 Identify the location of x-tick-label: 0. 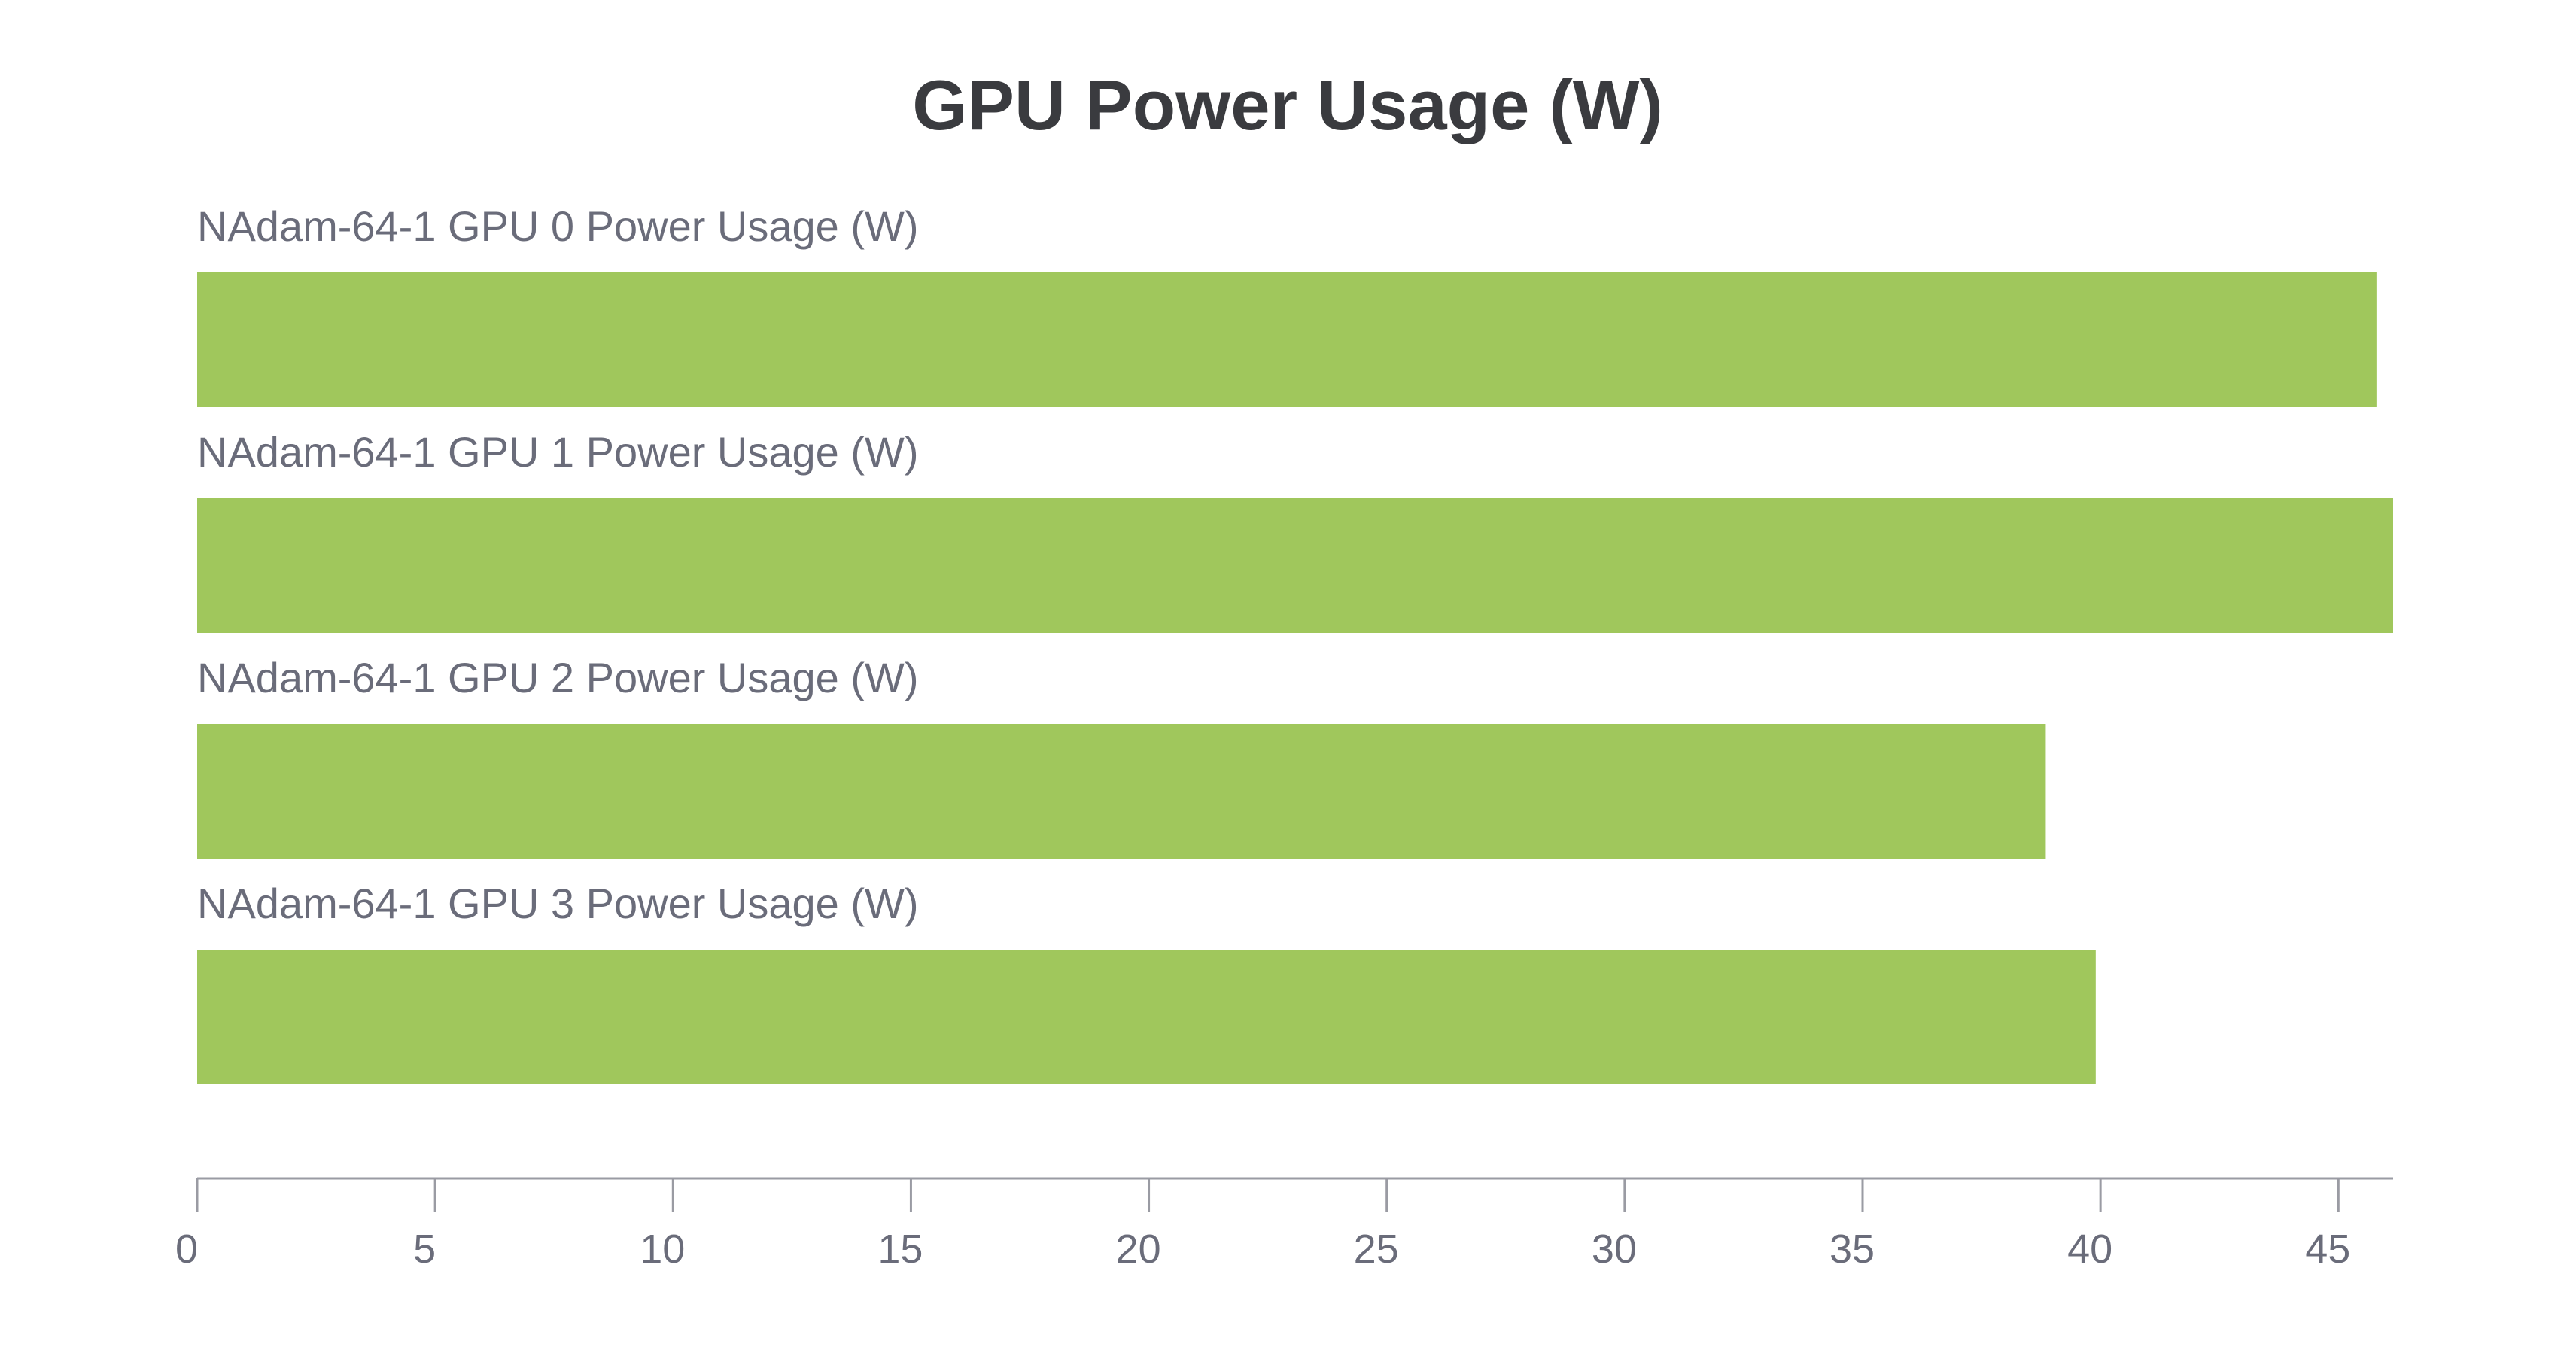
(186, 1249).